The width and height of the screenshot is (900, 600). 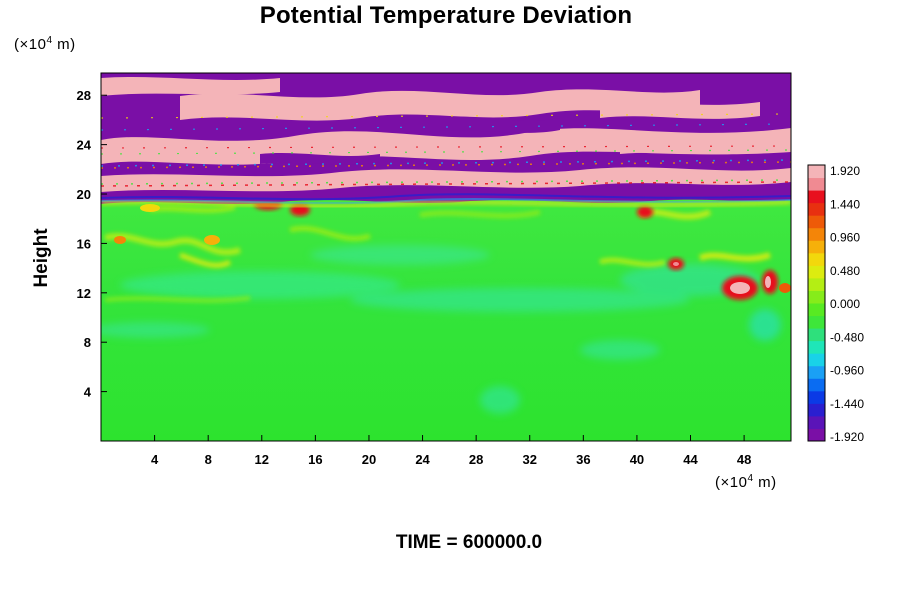 I want to click on y-unit-prefix: (×10, so click(x=30, y=44).